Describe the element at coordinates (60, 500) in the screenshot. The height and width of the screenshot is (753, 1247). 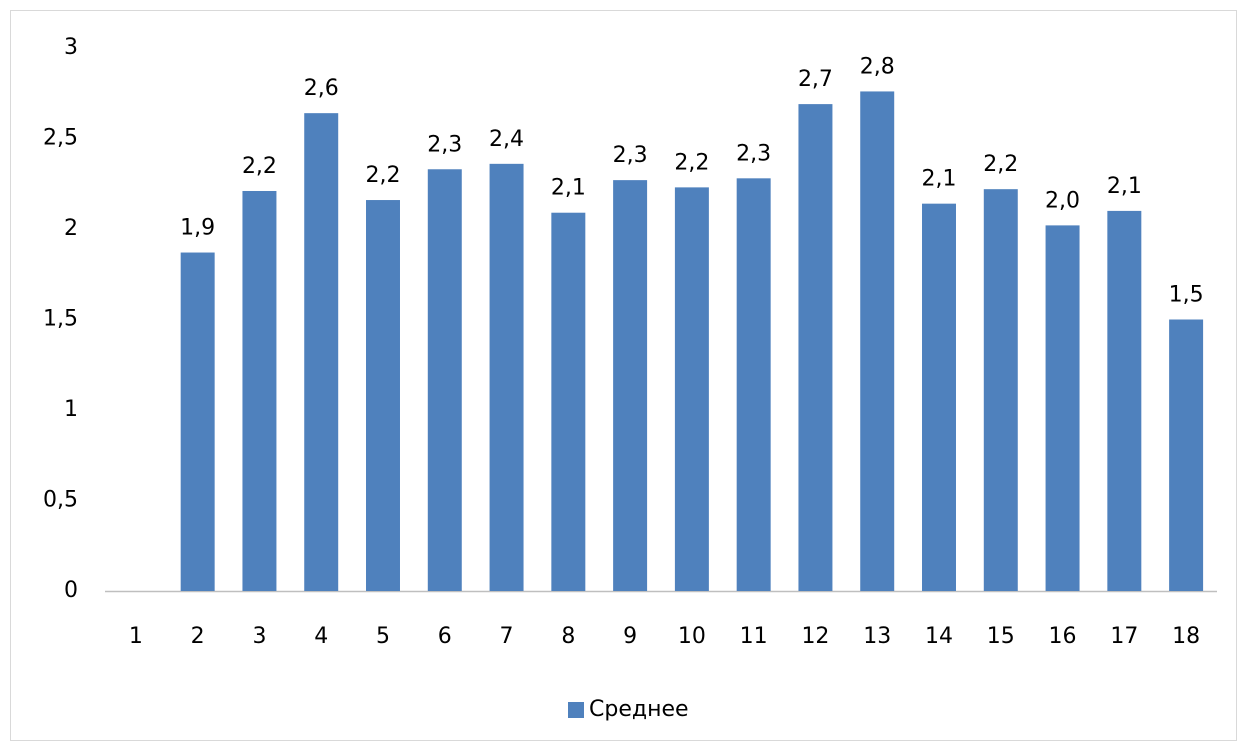
I see `y-tick-label: 0,5` at that location.